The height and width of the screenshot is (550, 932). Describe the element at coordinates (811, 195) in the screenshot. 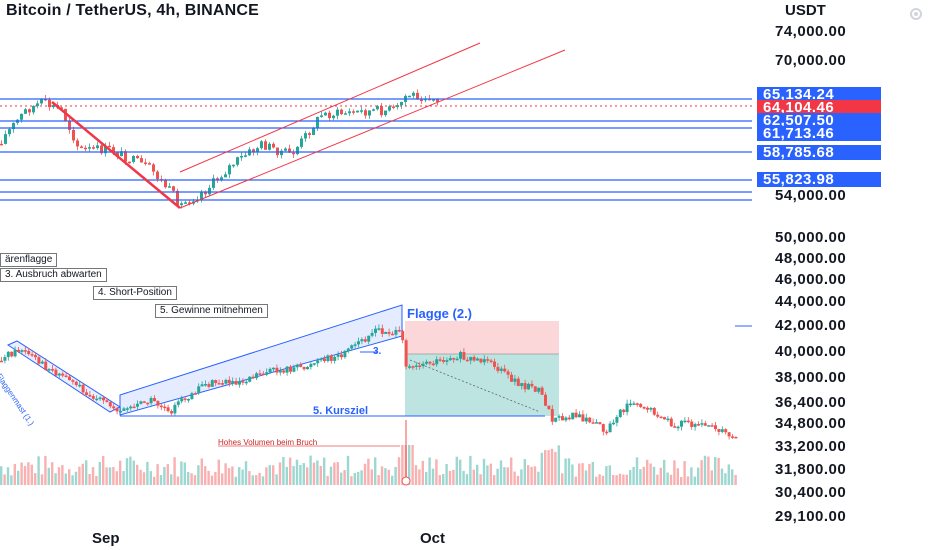

I see `price-tick: 54,000.00` at that location.